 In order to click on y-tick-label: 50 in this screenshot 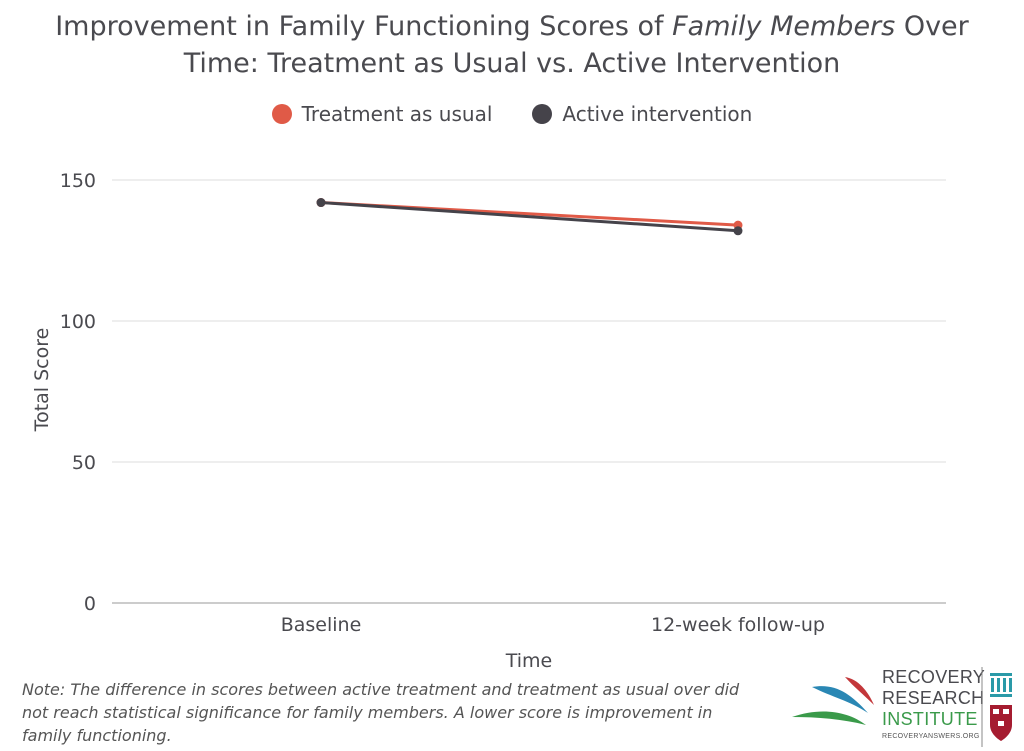, I will do `click(84, 463)`.